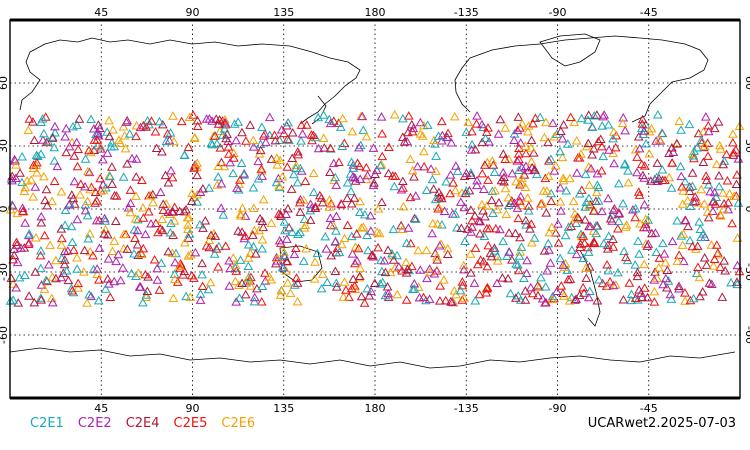 Image resolution: width=750 pixels, height=450 pixels. I want to click on bottom-lon-label: 45, so click(101, 408).